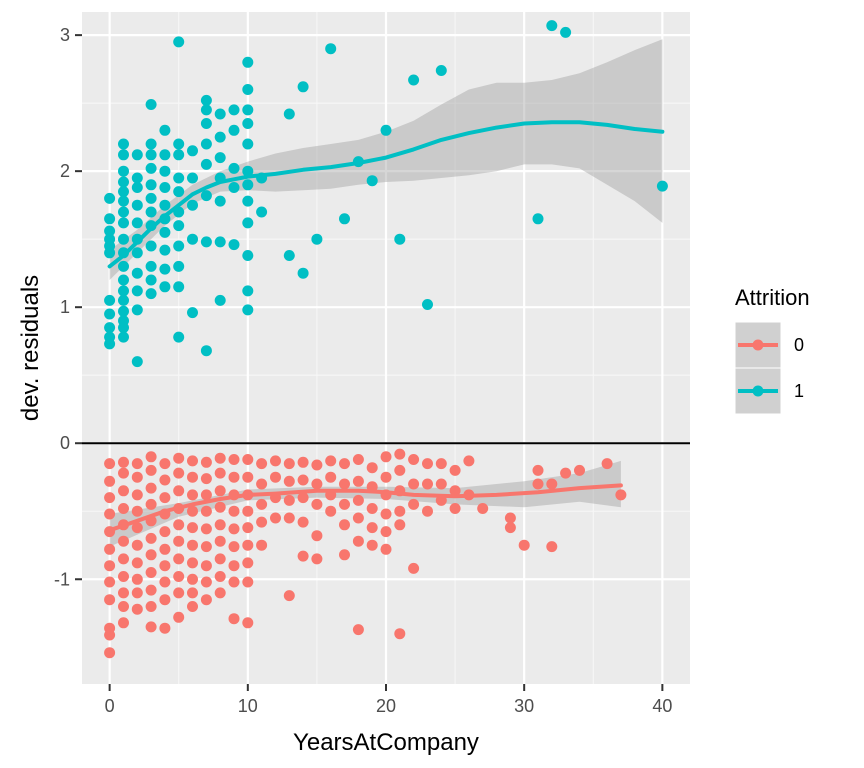 The image size is (864, 768). What do you see at coordinates (65, 171) in the screenshot?
I see `y-tick-label: 2` at bounding box center [65, 171].